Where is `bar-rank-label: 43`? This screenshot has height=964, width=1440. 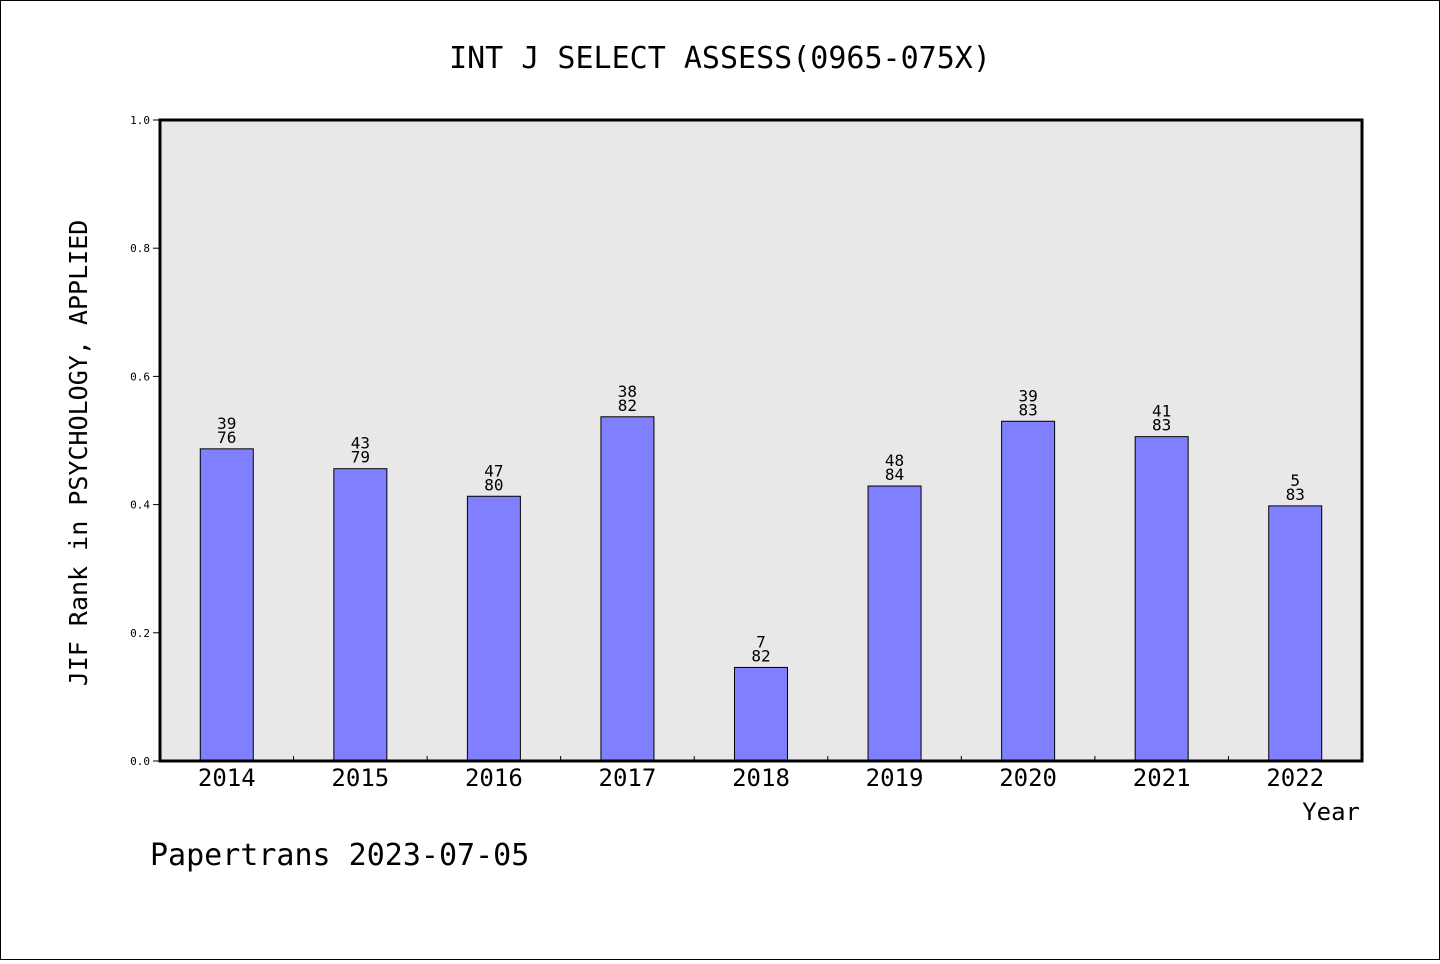 bar-rank-label: 43 is located at coordinates (360, 443).